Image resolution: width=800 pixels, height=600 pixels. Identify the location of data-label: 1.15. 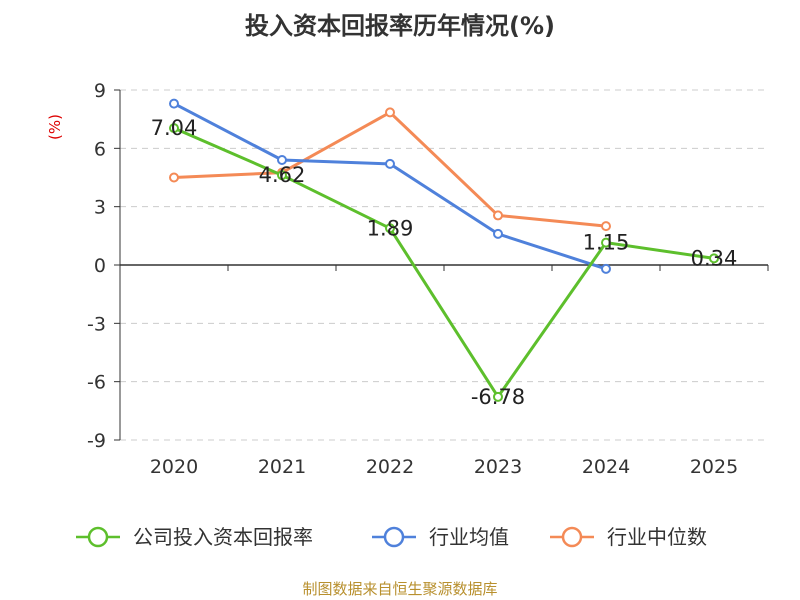
(606, 243).